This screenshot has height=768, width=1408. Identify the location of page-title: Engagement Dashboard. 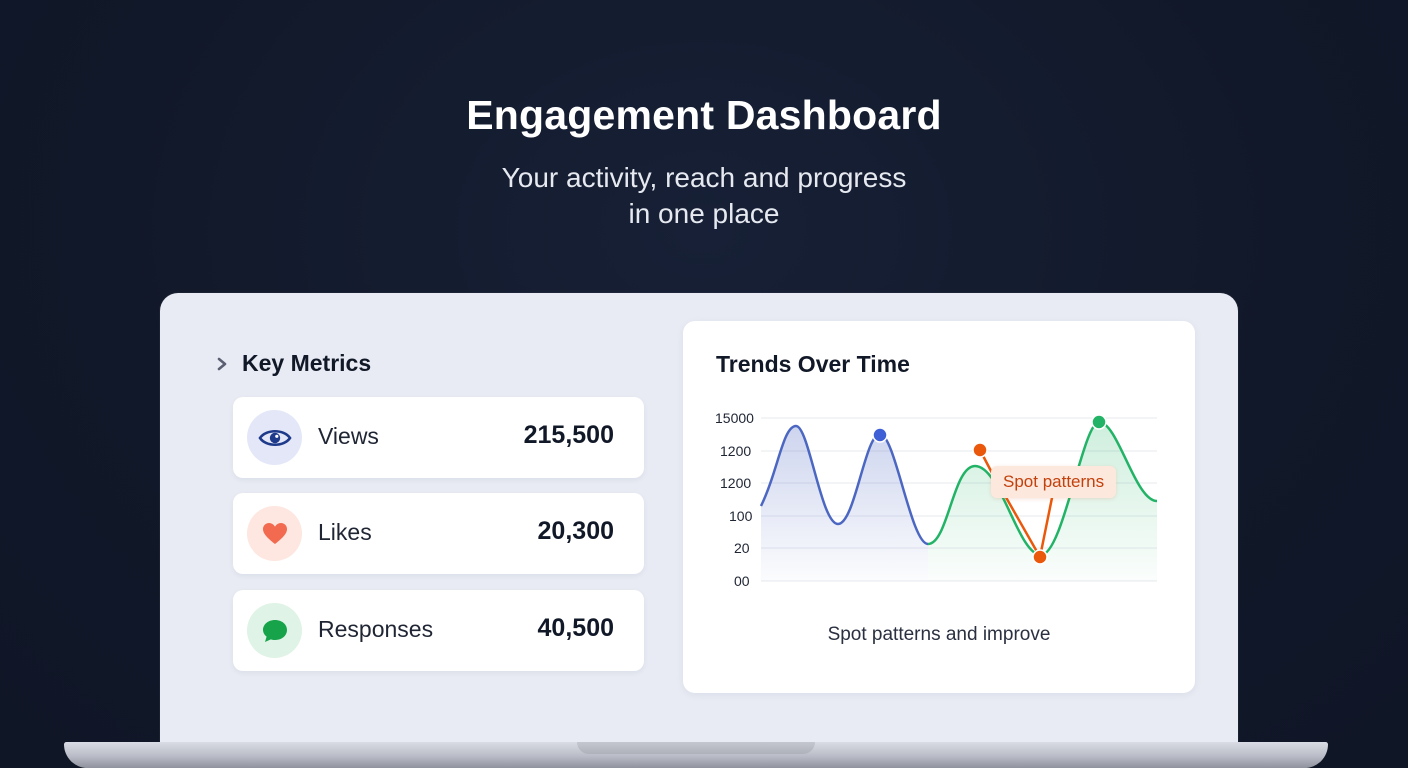
(704, 115).